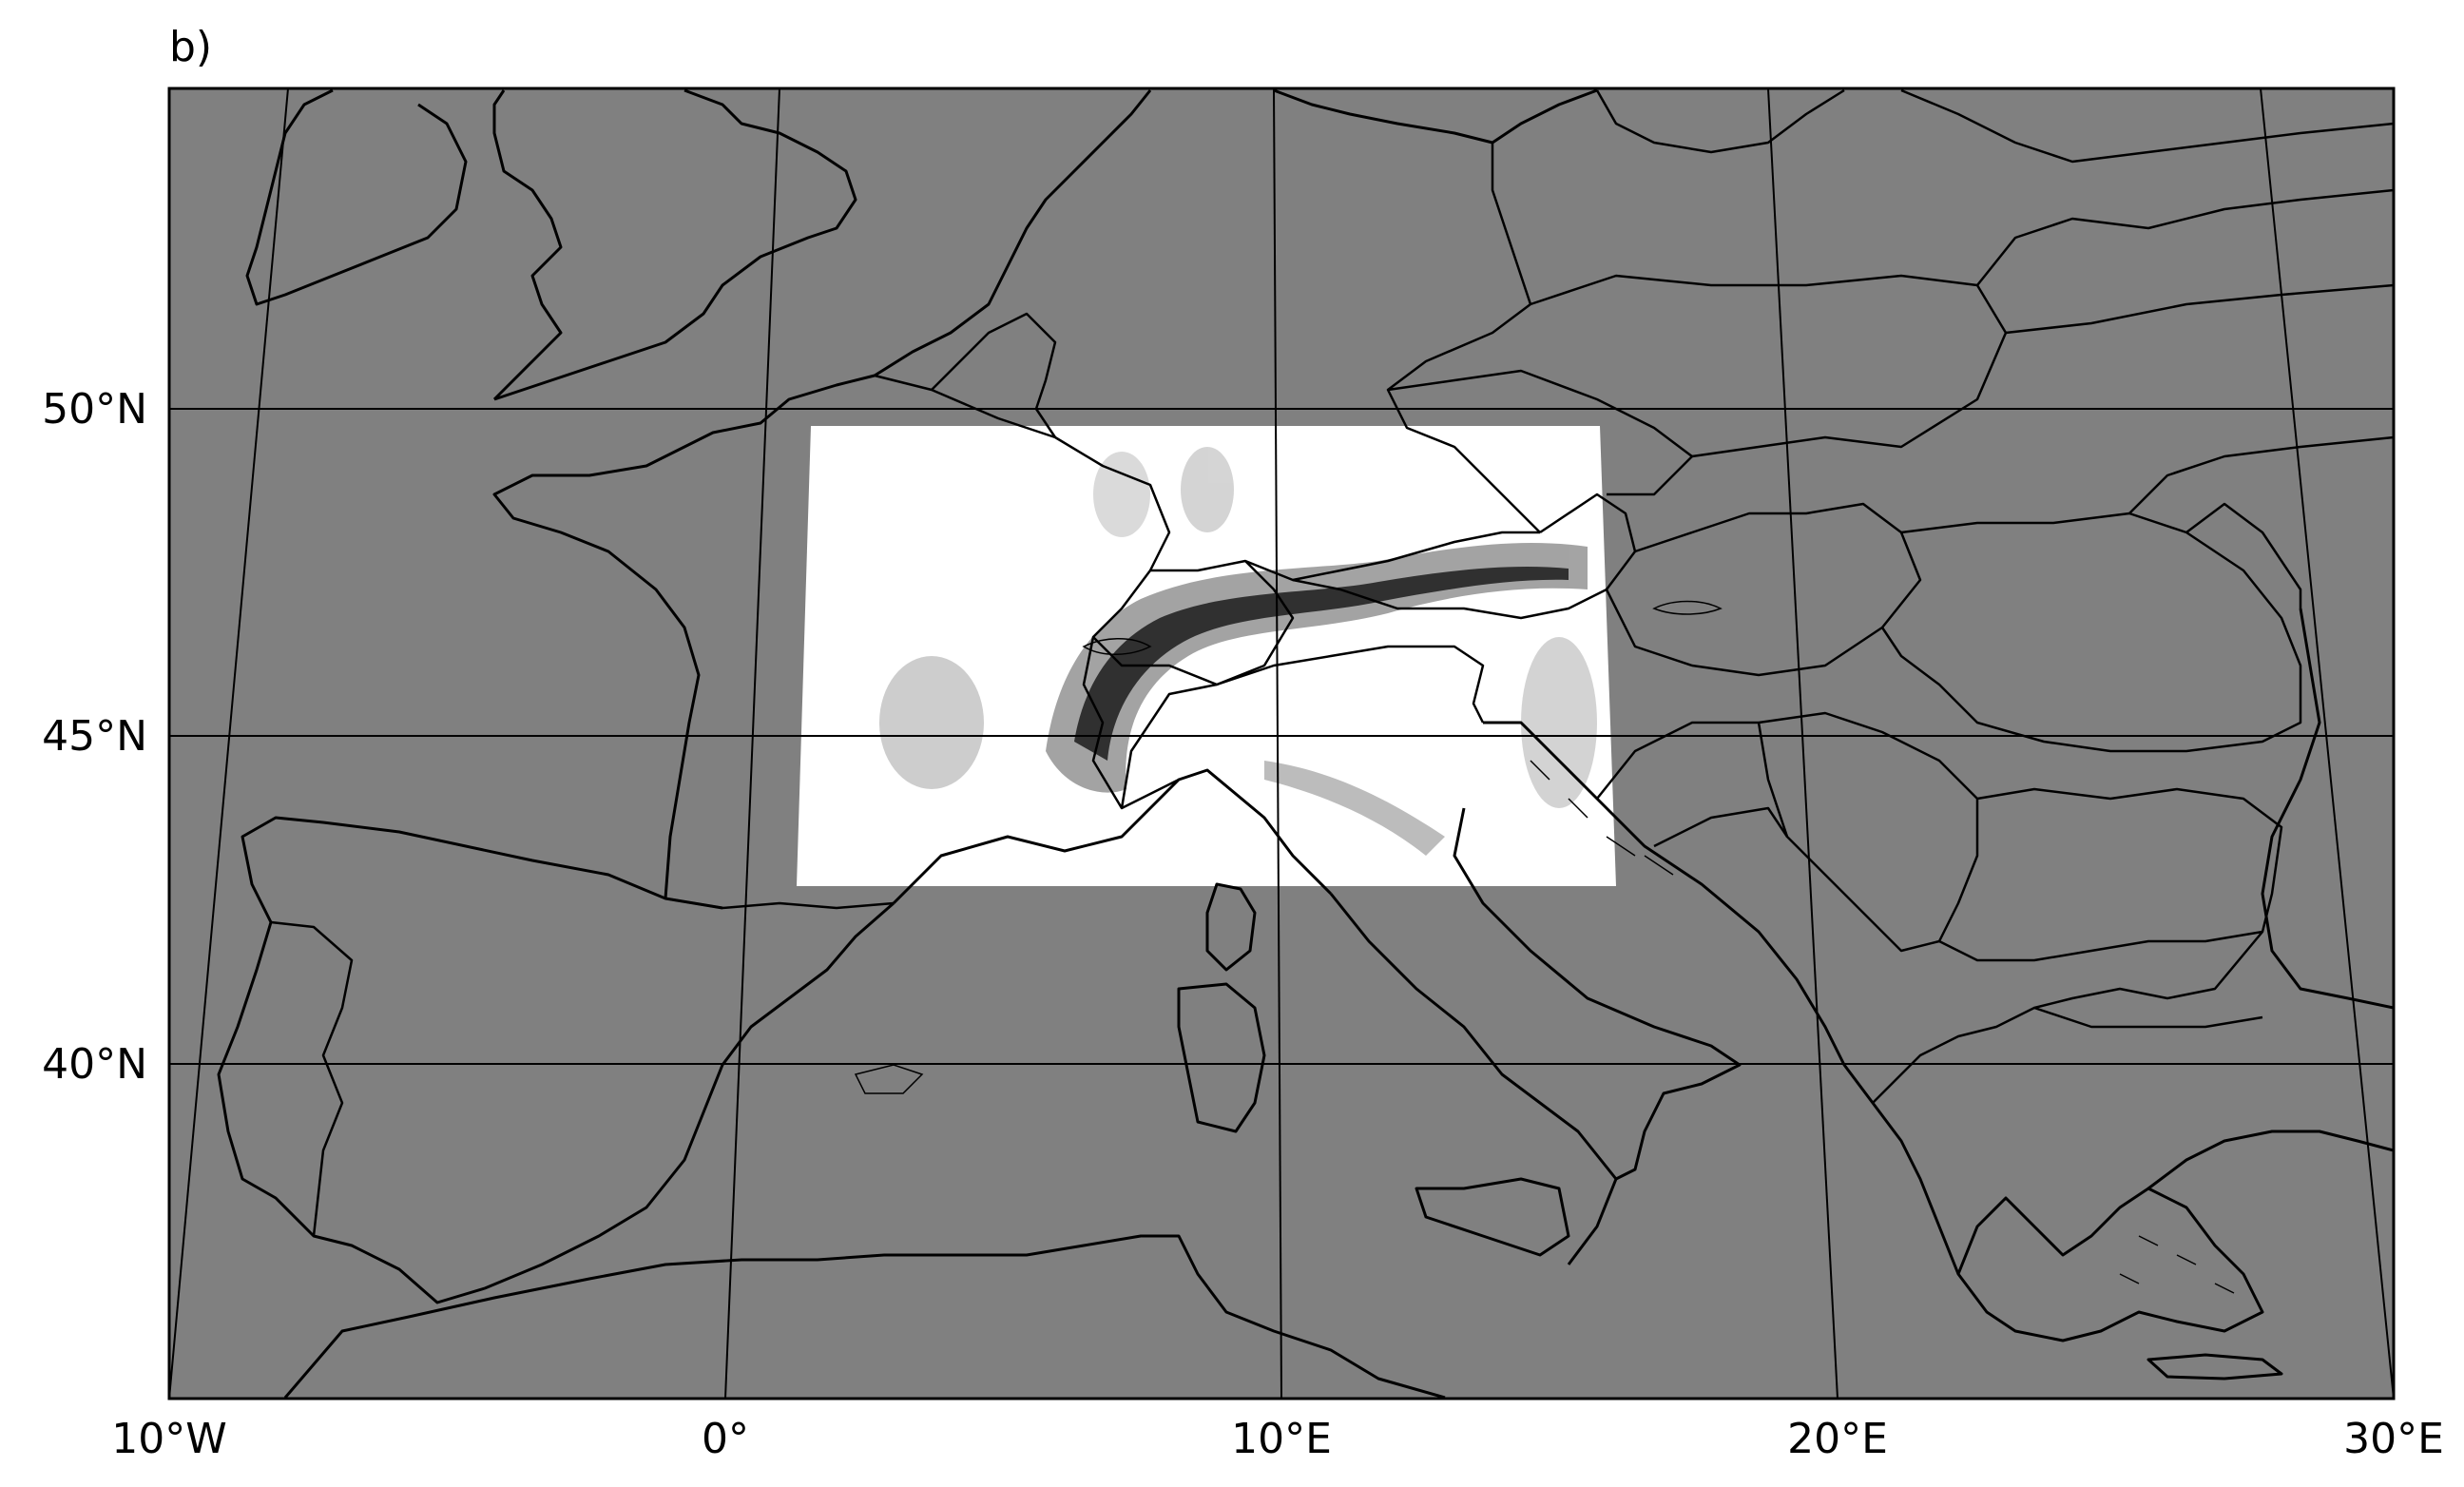 This screenshot has width=2464, height=1487. What do you see at coordinates (2185, 237) in the screenshot?
I see `border-baltic-states` at bounding box center [2185, 237].